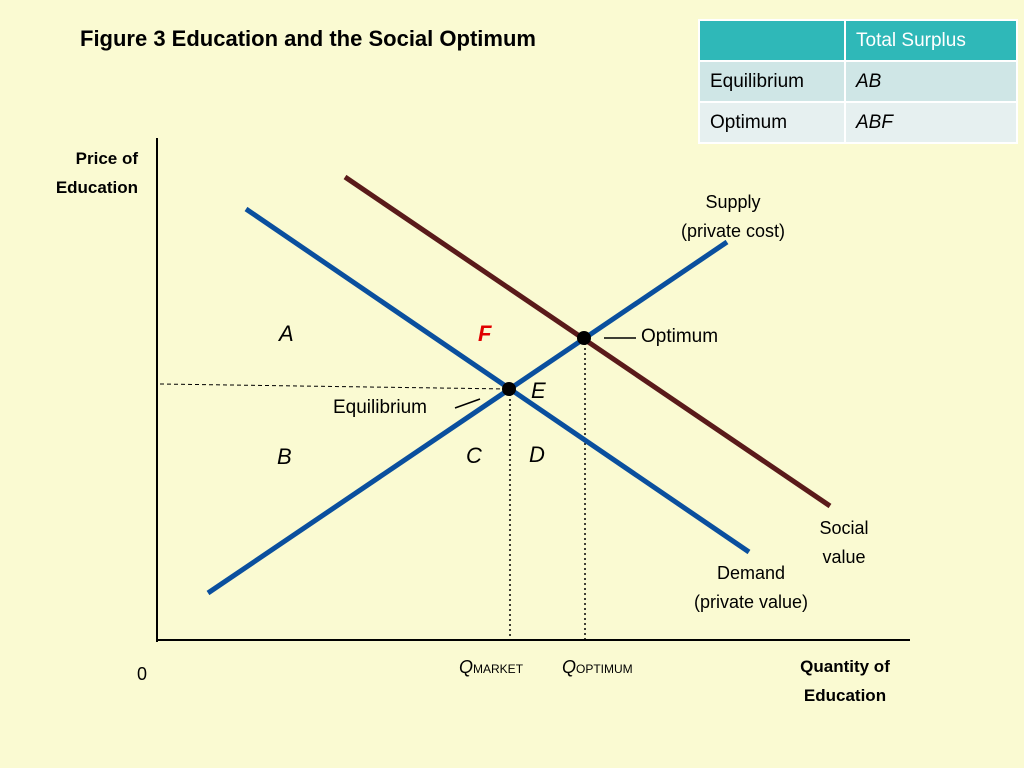 The image size is (1024, 768). I want to click on table-row-label: Equilibrium, so click(772, 81).